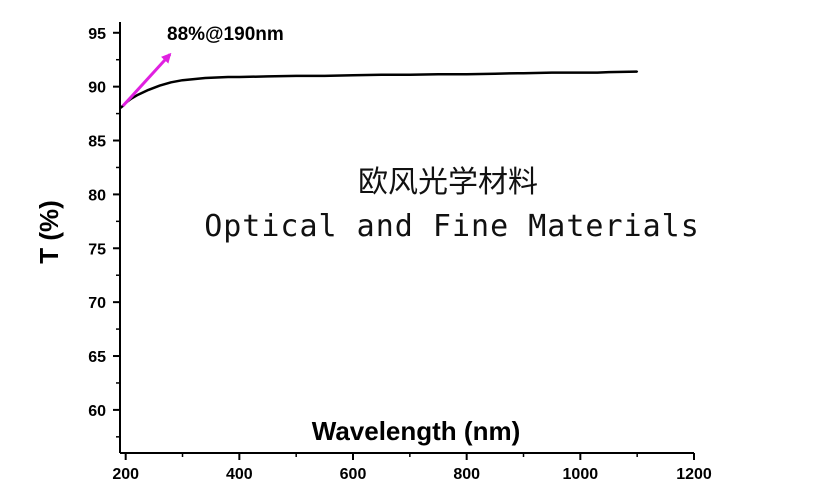  Describe the element at coordinates (49, 232) in the screenshot. I see `y-axis-title: T (%)` at that location.